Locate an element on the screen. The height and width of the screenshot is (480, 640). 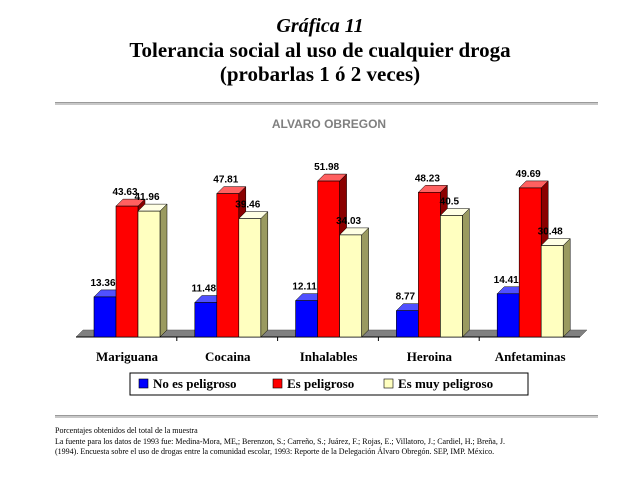
data-label: 30.48 is located at coordinates (550, 232).